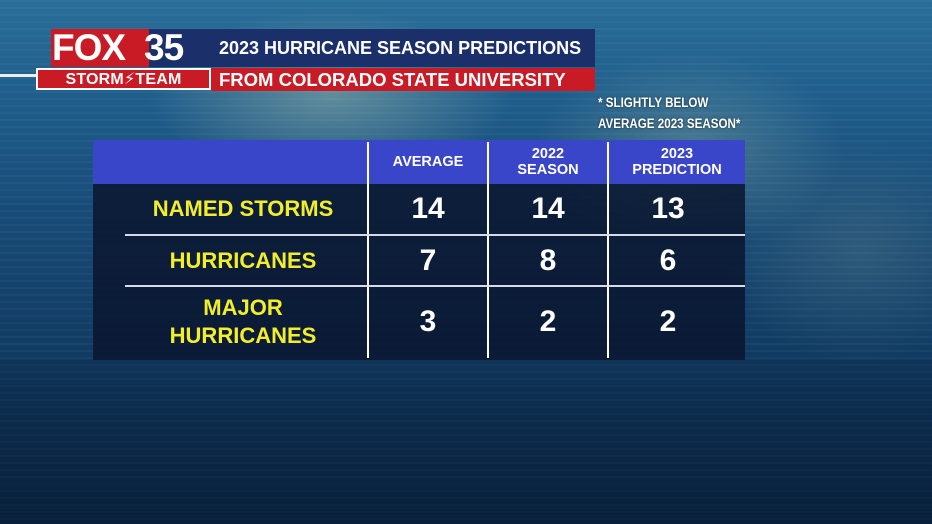 This screenshot has height=524, width=932. Describe the element at coordinates (243, 307) in the screenshot. I see `row-label-line: MAJOR` at that location.